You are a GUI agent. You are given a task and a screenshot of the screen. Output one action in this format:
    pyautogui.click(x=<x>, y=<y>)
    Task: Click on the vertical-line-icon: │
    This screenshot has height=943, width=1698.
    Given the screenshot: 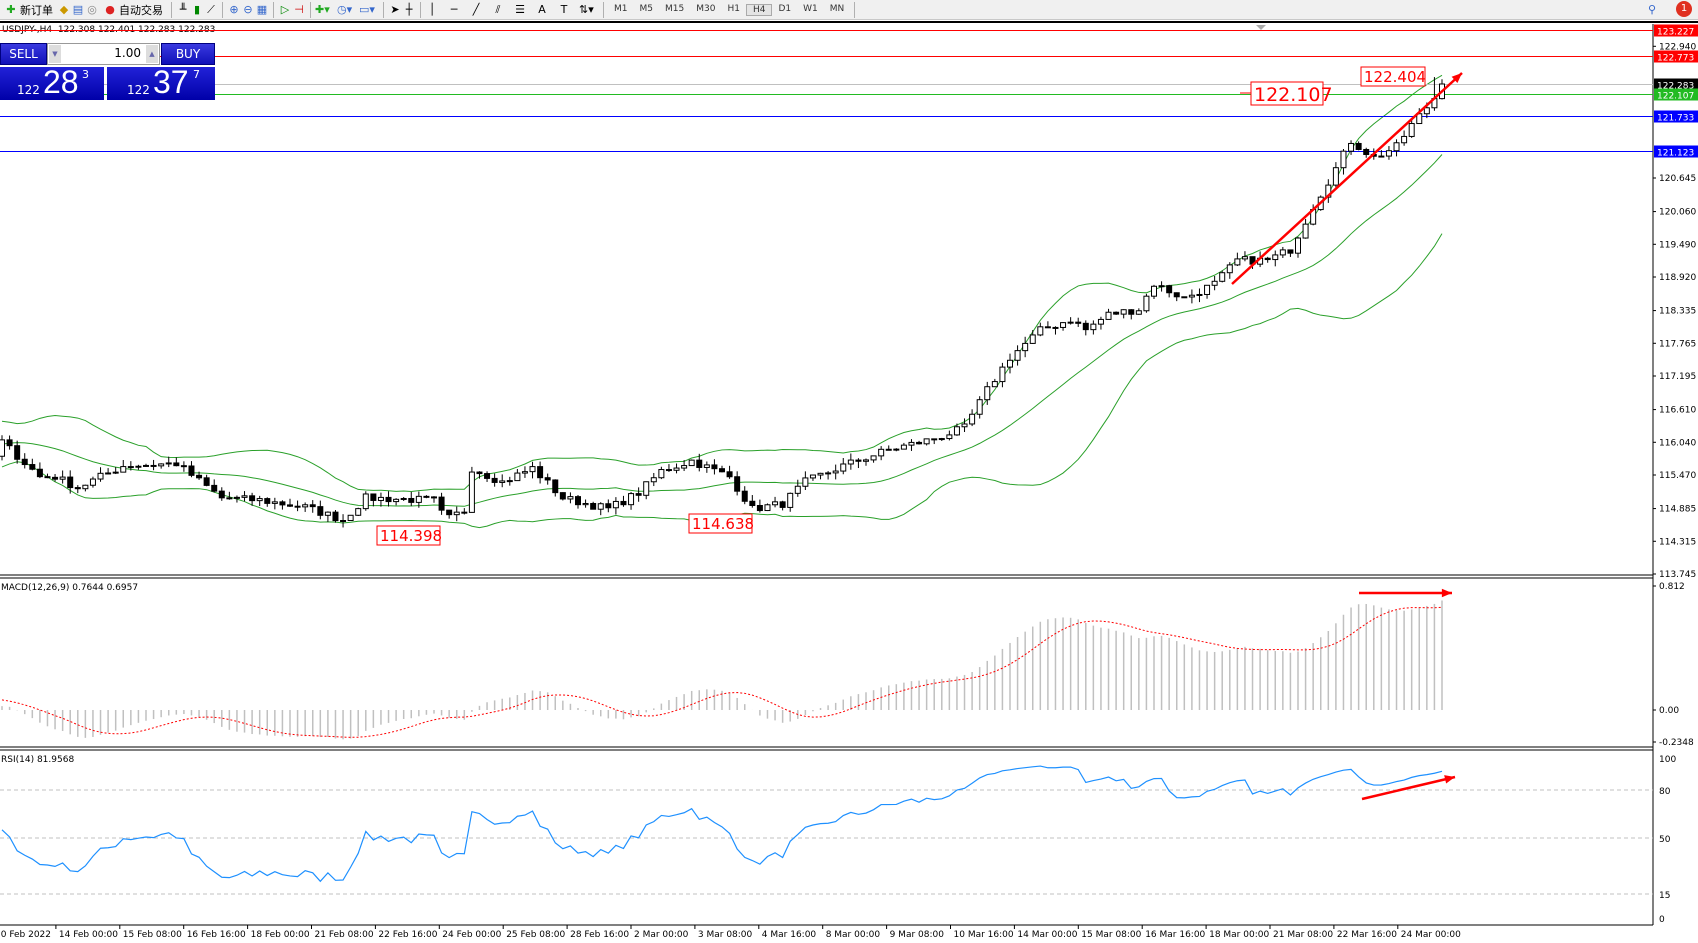 What is the action you would take?
    pyautogui.click(x=432, y=9)
    